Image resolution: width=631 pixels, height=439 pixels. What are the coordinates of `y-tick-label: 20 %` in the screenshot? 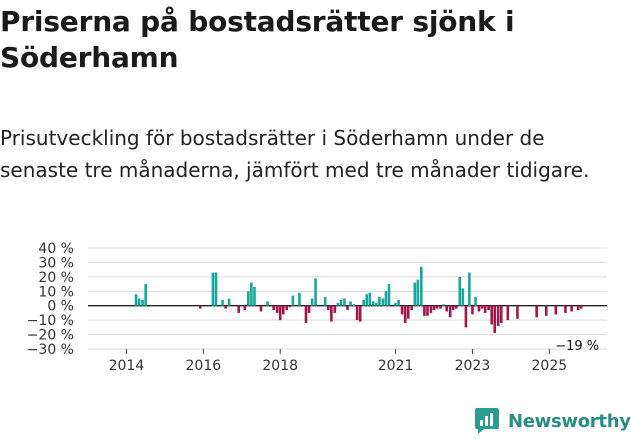 It's located at (56, 278).